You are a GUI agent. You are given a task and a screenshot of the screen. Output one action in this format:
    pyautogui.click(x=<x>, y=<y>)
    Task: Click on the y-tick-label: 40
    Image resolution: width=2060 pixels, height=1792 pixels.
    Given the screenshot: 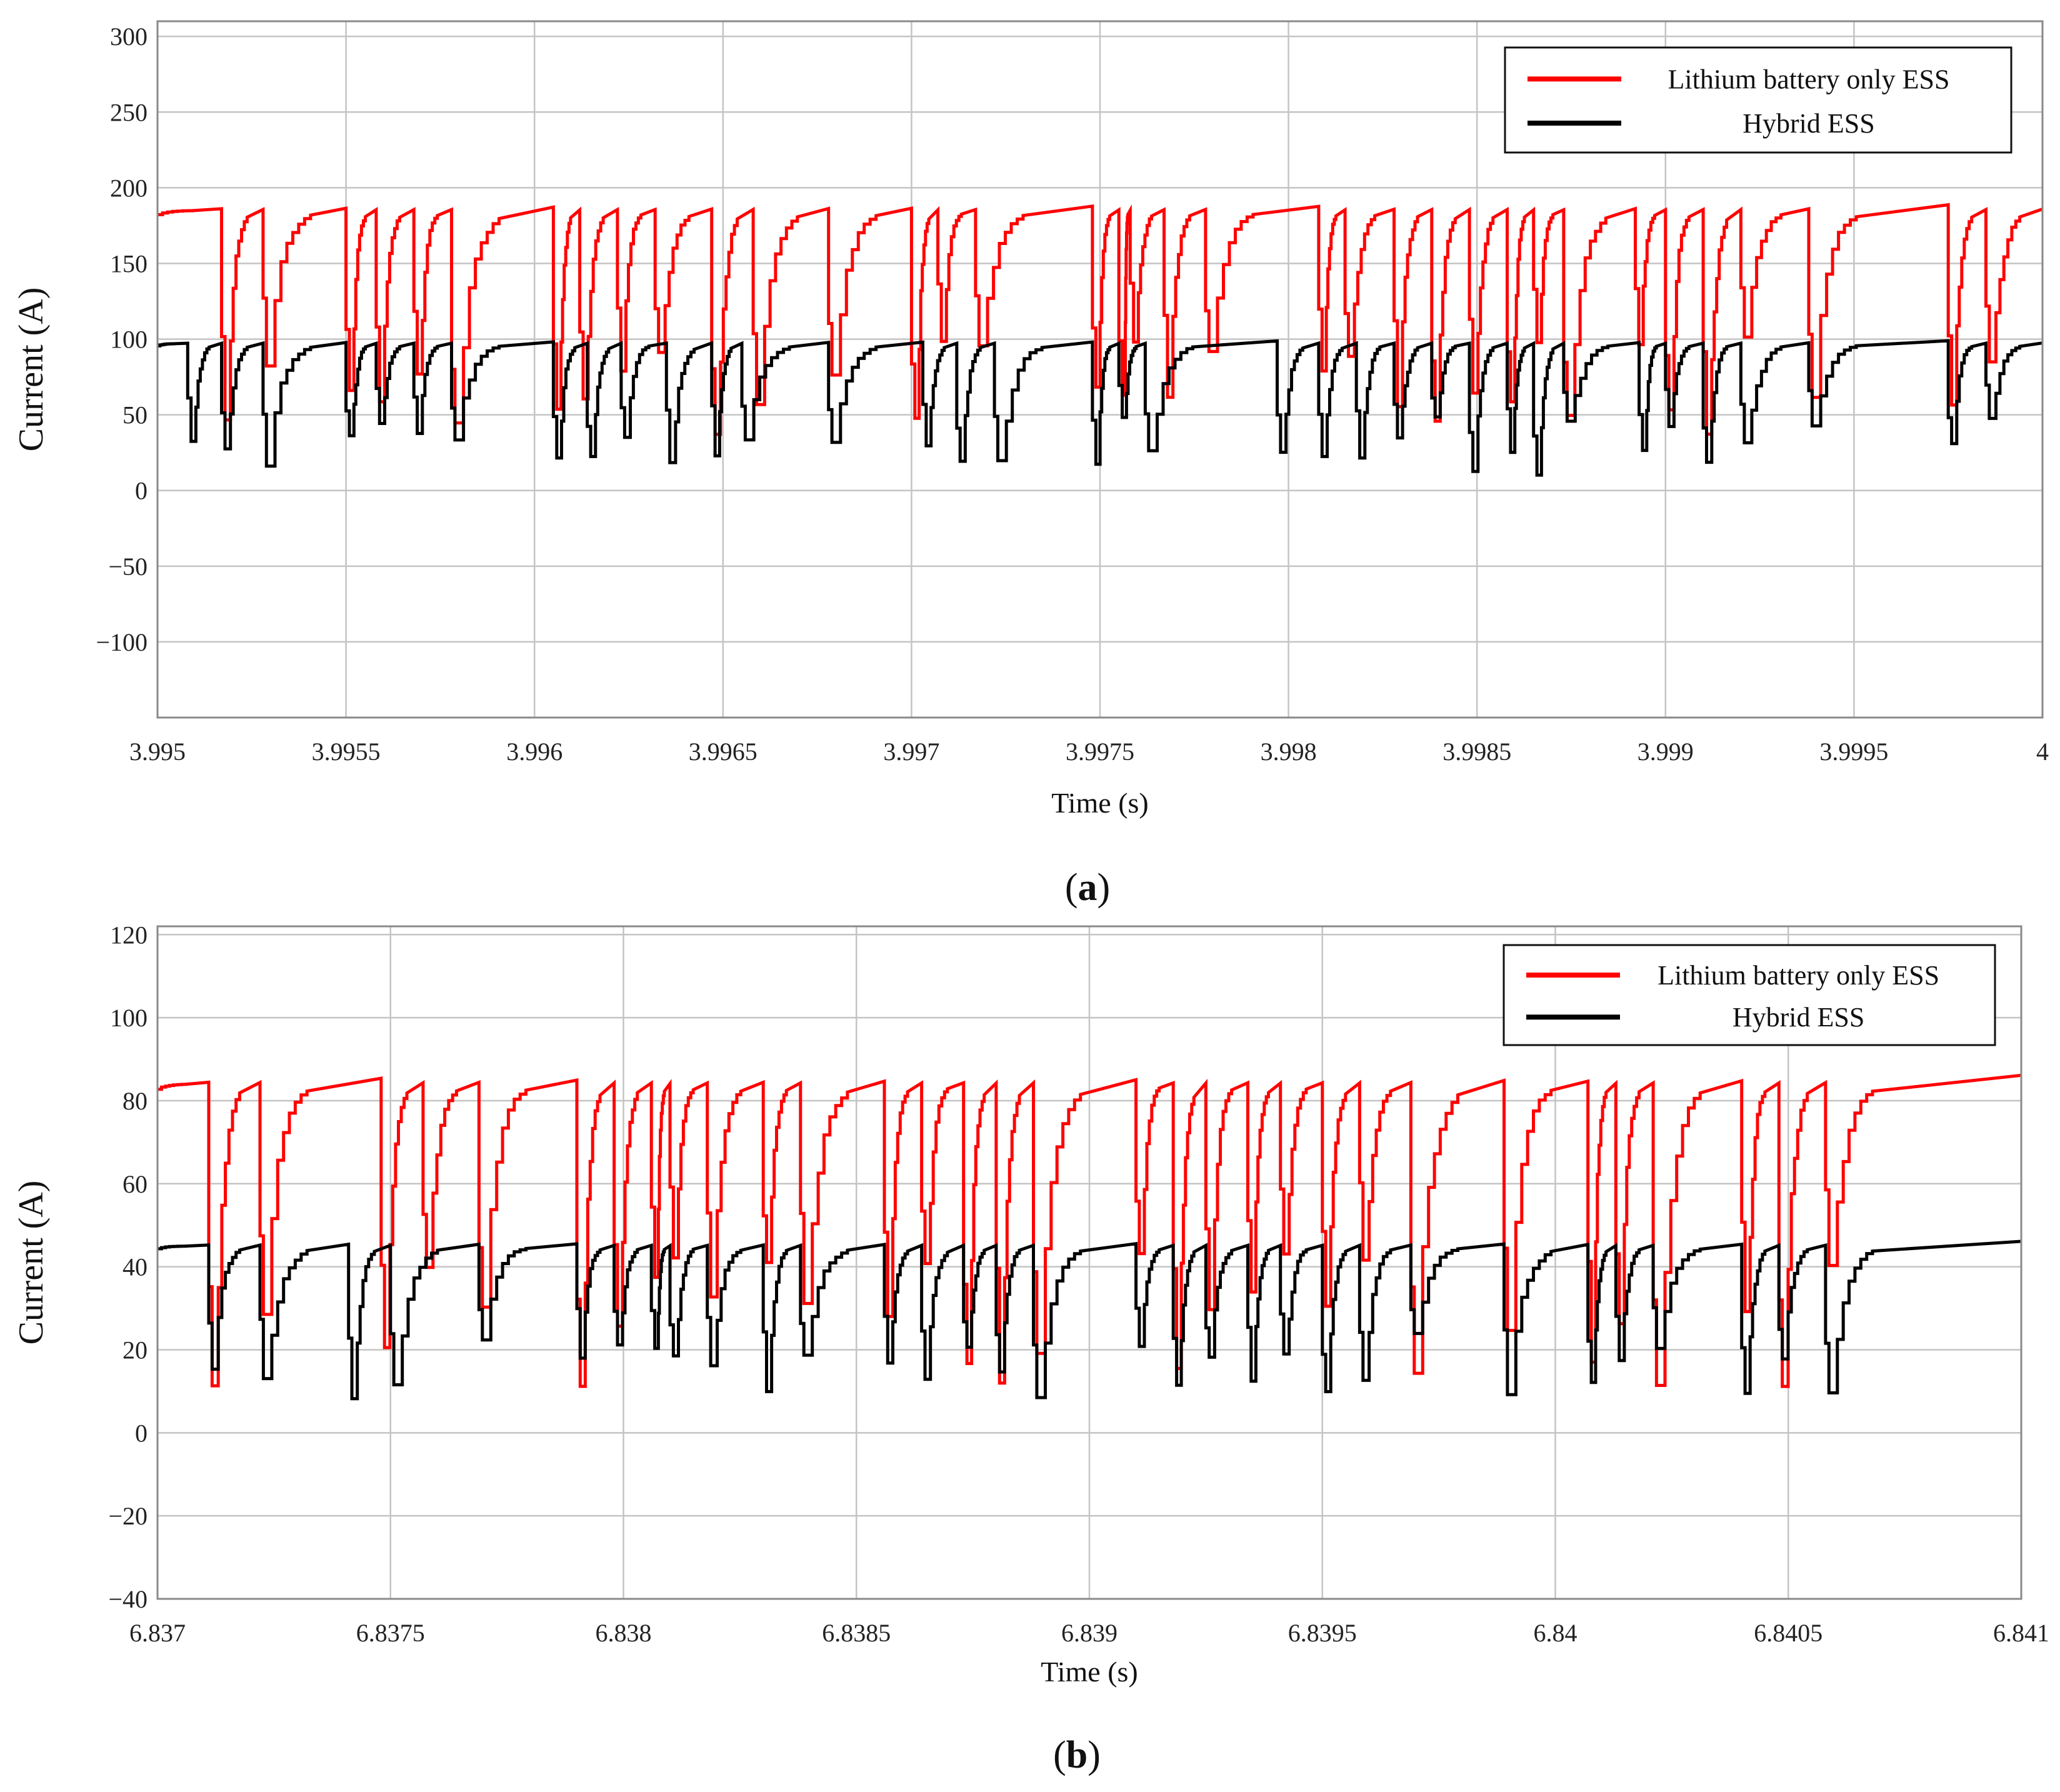 What is the action you would take?
    pyautogui.click(x=135, y=1267)
    